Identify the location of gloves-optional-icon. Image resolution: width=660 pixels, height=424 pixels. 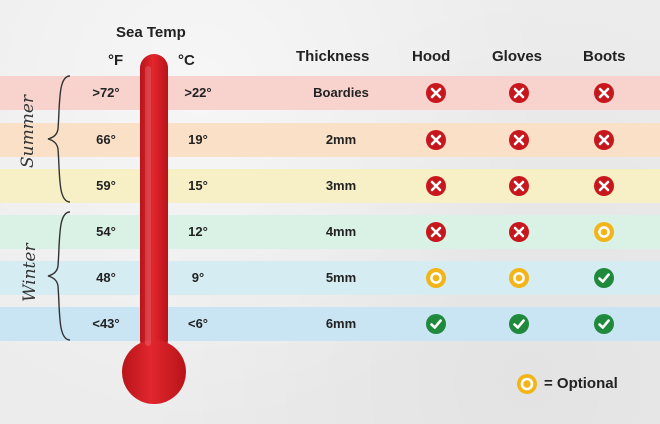
(519, 278).